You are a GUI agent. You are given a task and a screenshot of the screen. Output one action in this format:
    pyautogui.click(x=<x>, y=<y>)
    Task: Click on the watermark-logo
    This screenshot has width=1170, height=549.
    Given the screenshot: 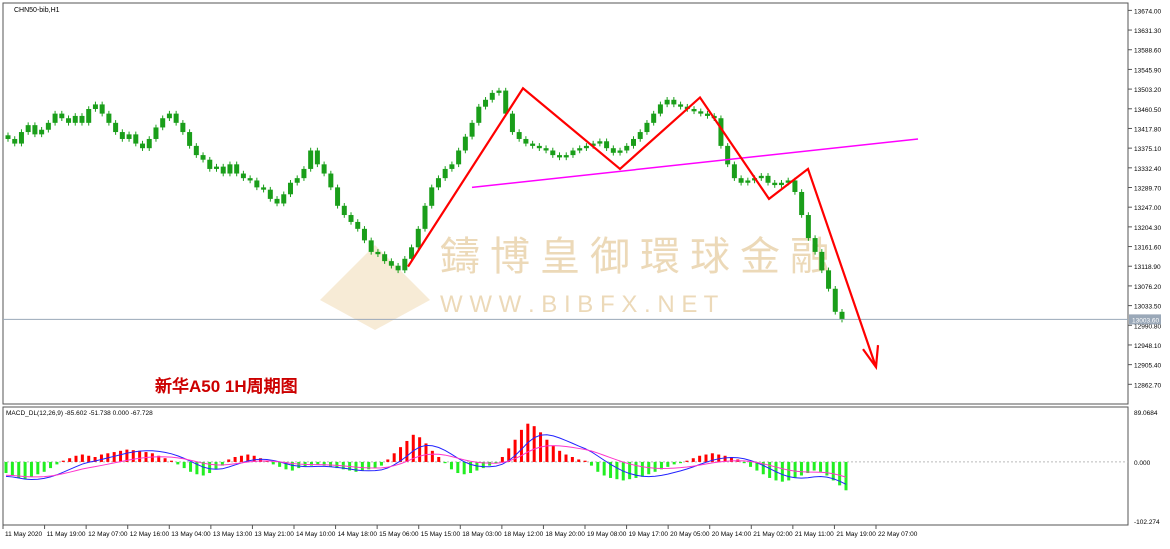 What is the action you would take?
    pyautogui.click(x=375, y=287)
    